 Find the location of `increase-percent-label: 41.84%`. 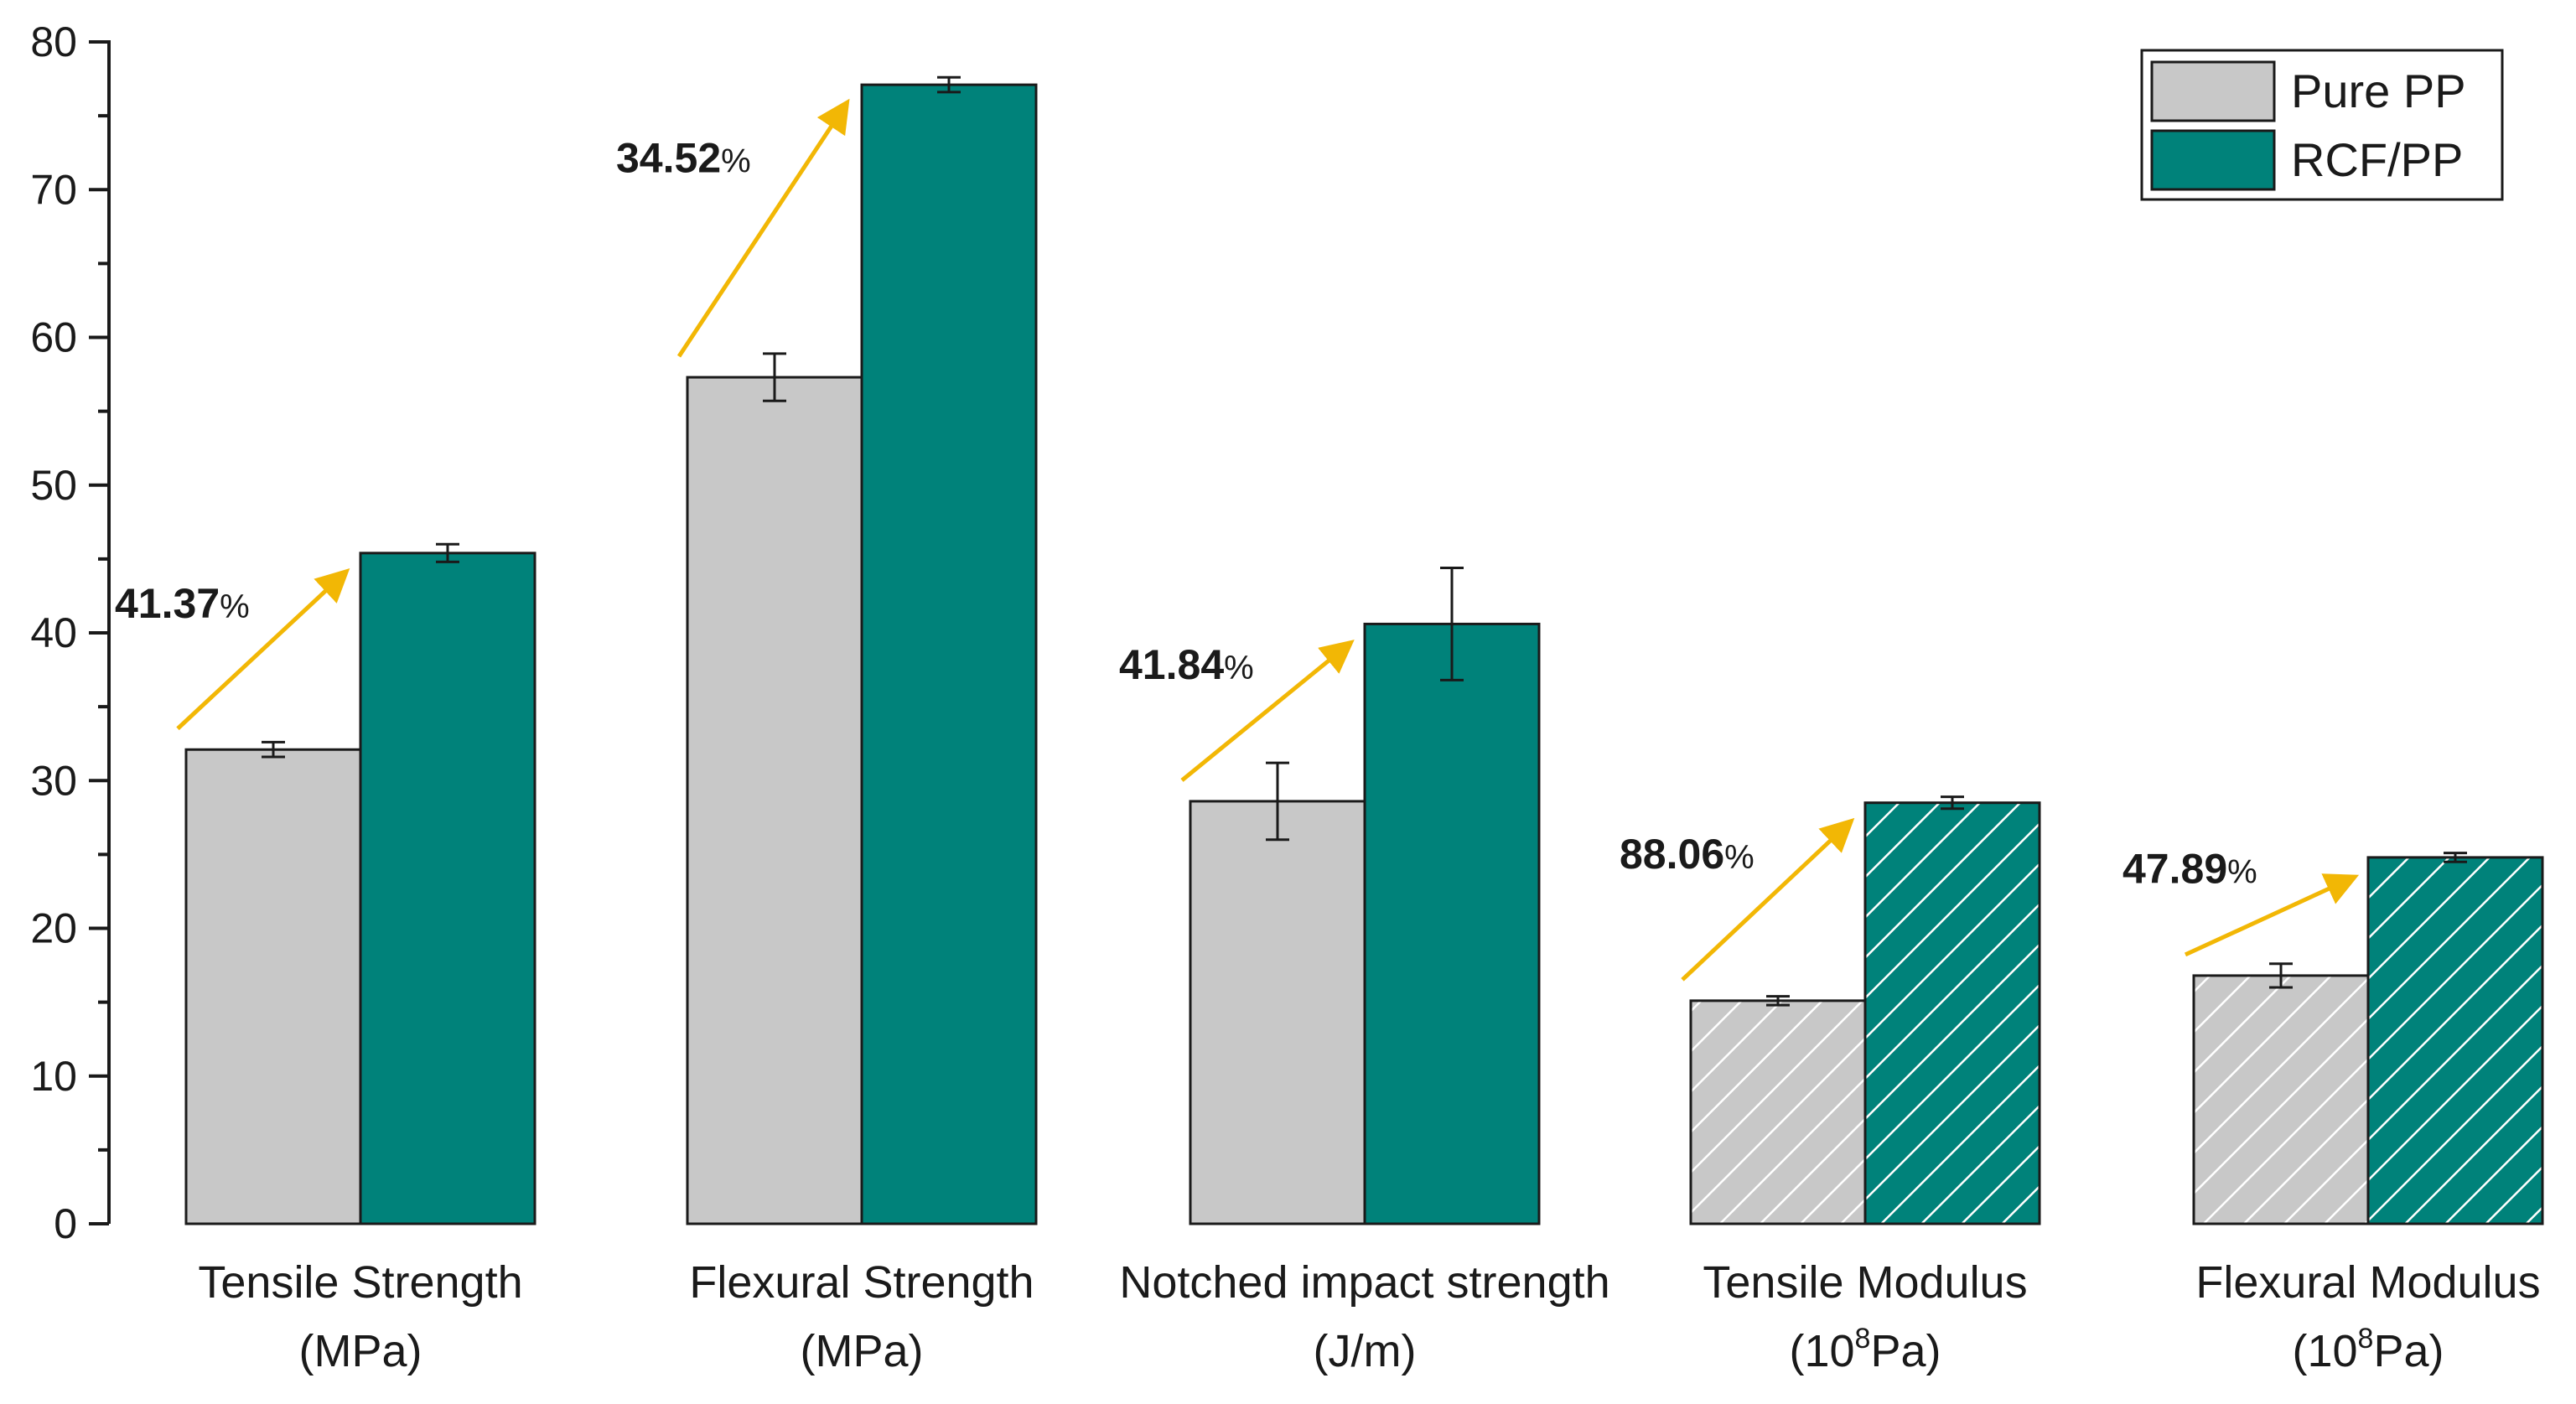

increase-percent-label: 41.84% is located at coordinates (1186, 665).